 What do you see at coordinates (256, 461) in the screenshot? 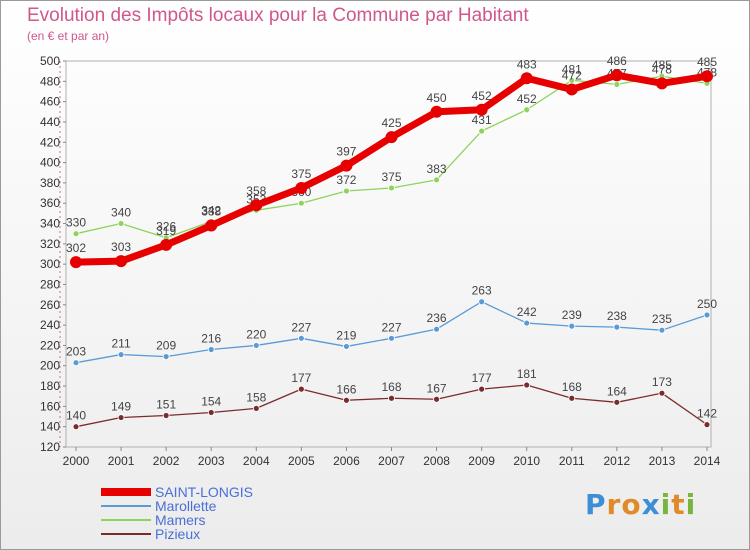
I see `x-tick-label: 2004` at bounding box center [256, 461].